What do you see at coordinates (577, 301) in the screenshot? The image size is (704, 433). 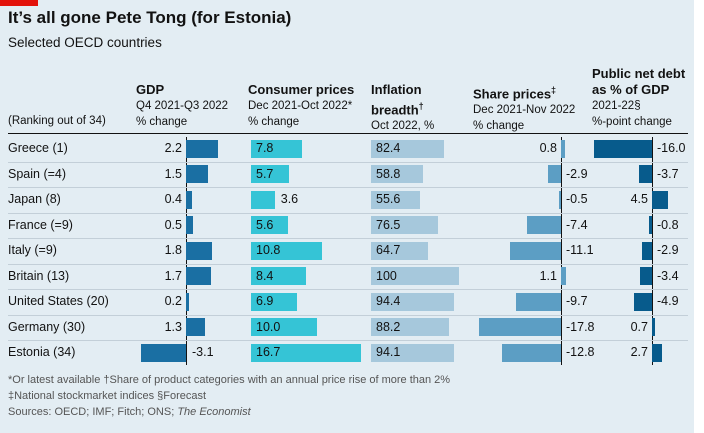 I see `share-prices-value: -9.7` at bounding box center [577, 301].